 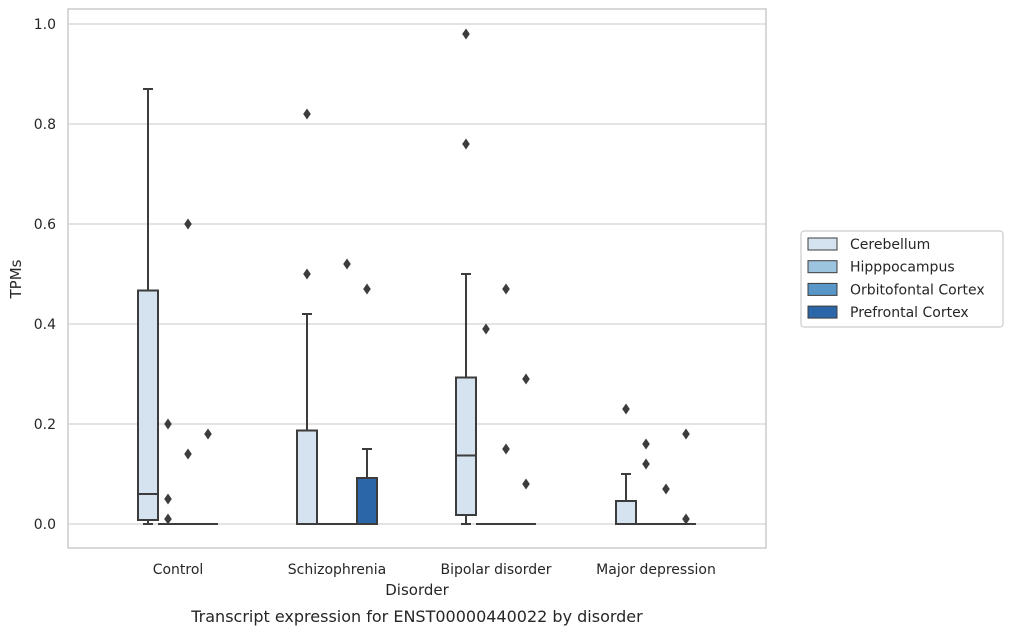 I want to click on legend-label: Prefrontal Cortex, so click(x=909, y=313).